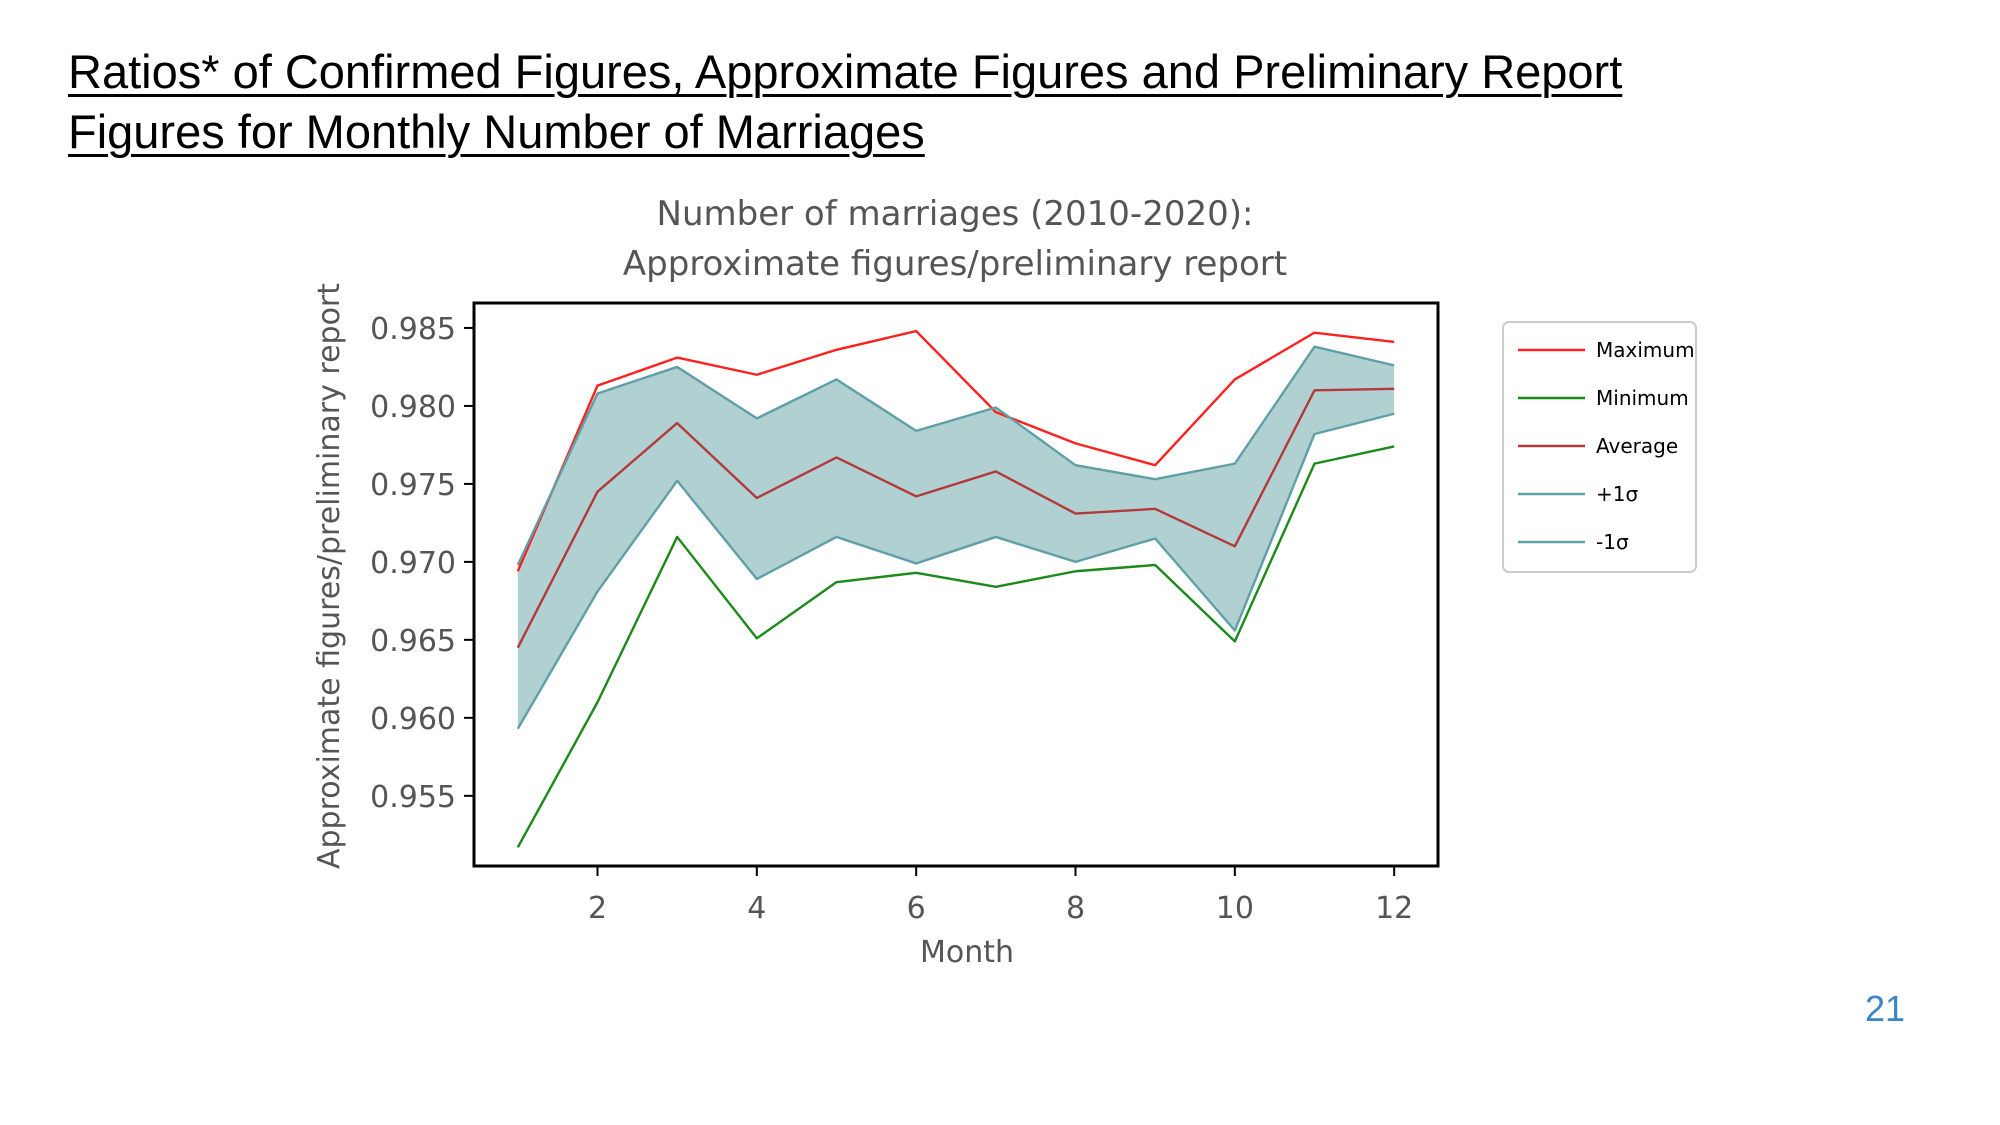  What do you see at coordinates (413, 641) in the screenshot?
I see `y-tick-label: 0.965` at bounding box center [413, 641].